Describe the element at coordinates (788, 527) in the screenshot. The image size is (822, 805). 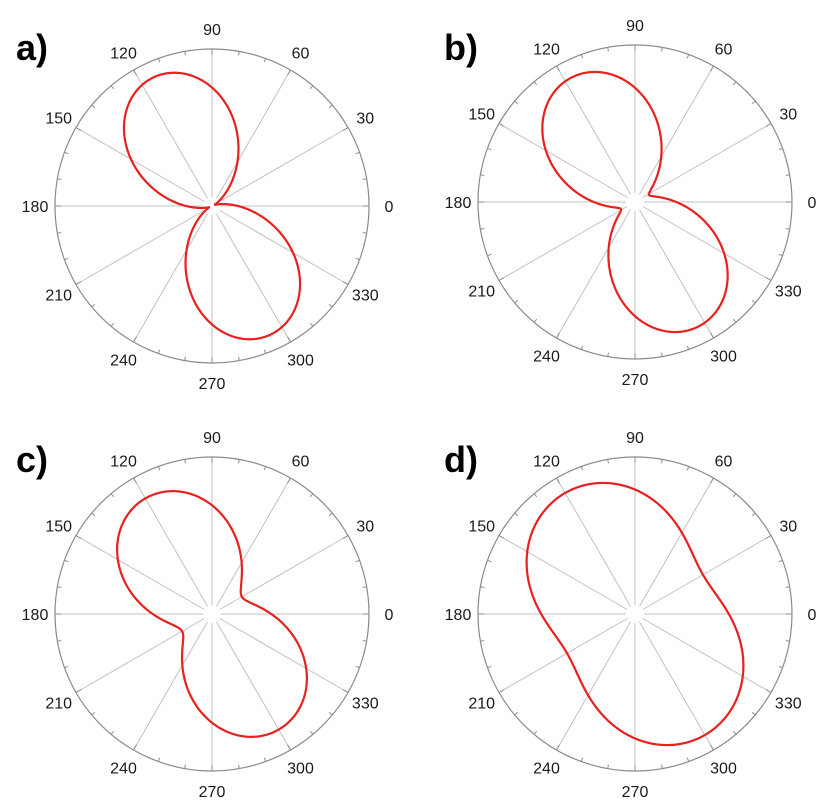
I see `angle-label-30-d: 30` at that location.